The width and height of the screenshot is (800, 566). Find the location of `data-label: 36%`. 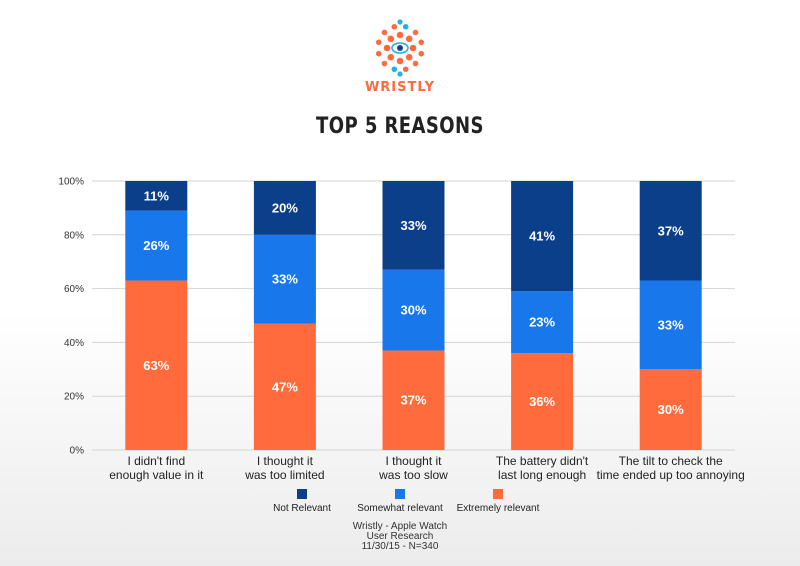

data-label: 36% is located at coordinates (542, 401).